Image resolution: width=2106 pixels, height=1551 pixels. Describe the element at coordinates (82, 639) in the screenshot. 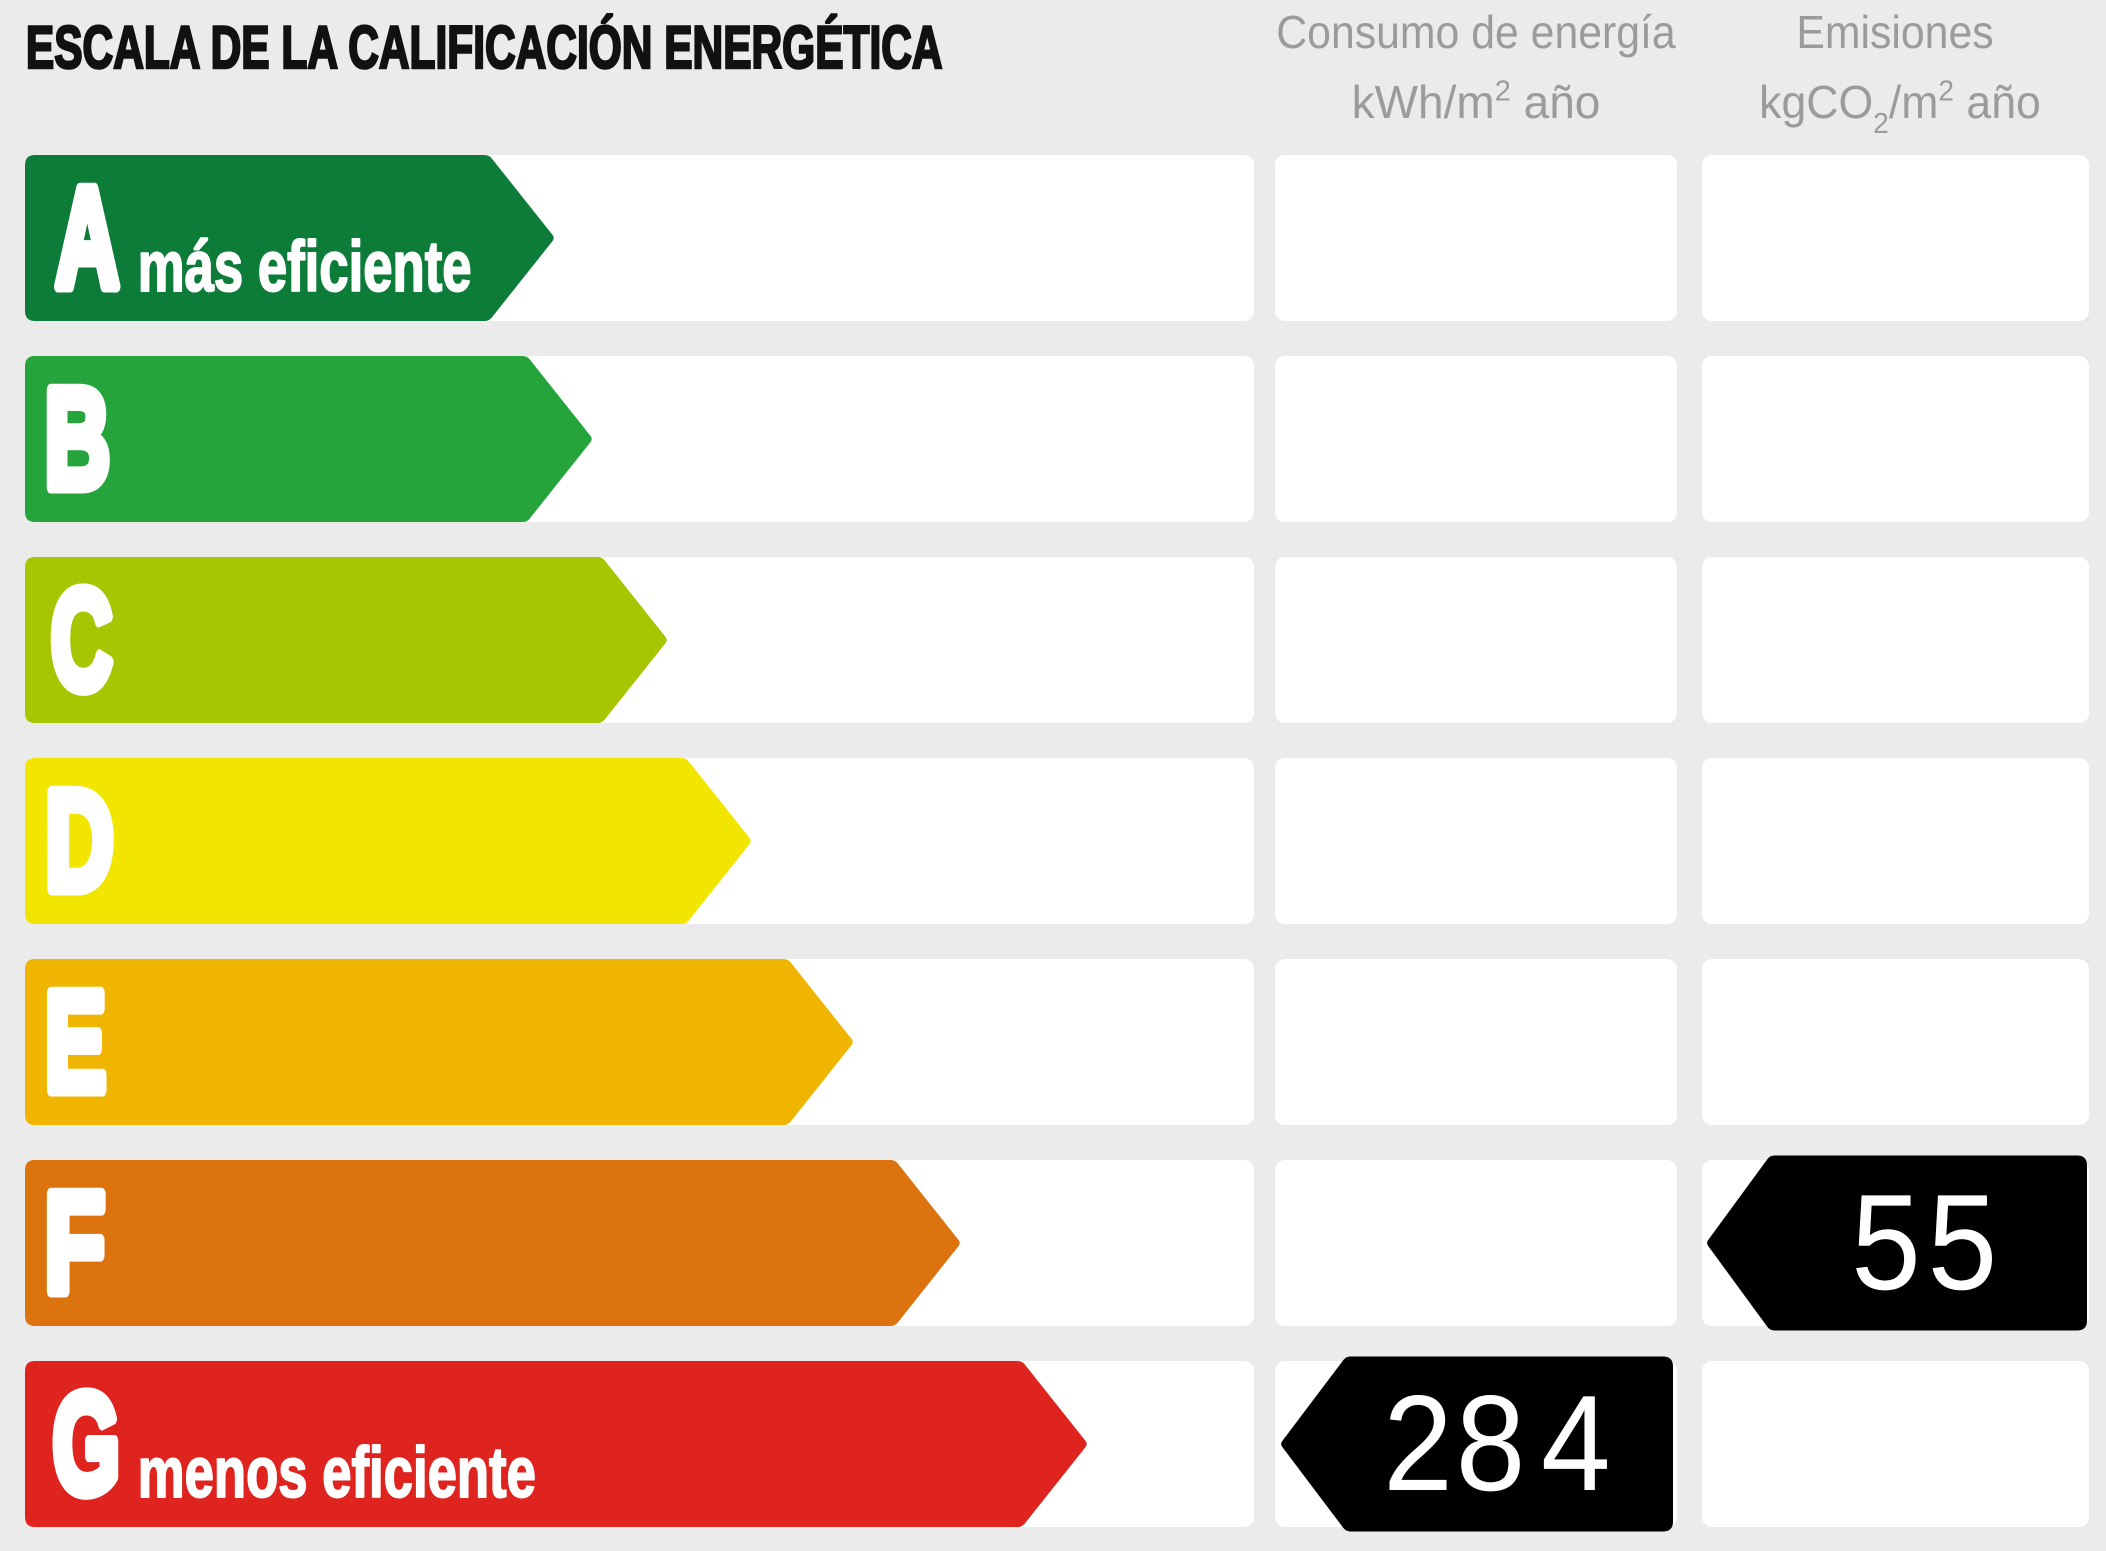

I see `svg-text: C` at that location.